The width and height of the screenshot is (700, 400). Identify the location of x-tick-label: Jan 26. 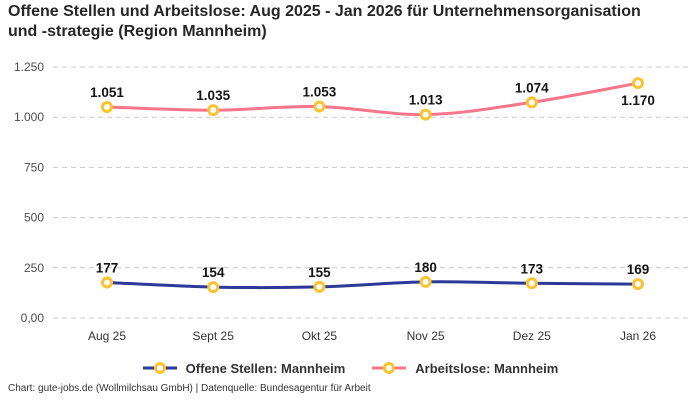
(638, 336).